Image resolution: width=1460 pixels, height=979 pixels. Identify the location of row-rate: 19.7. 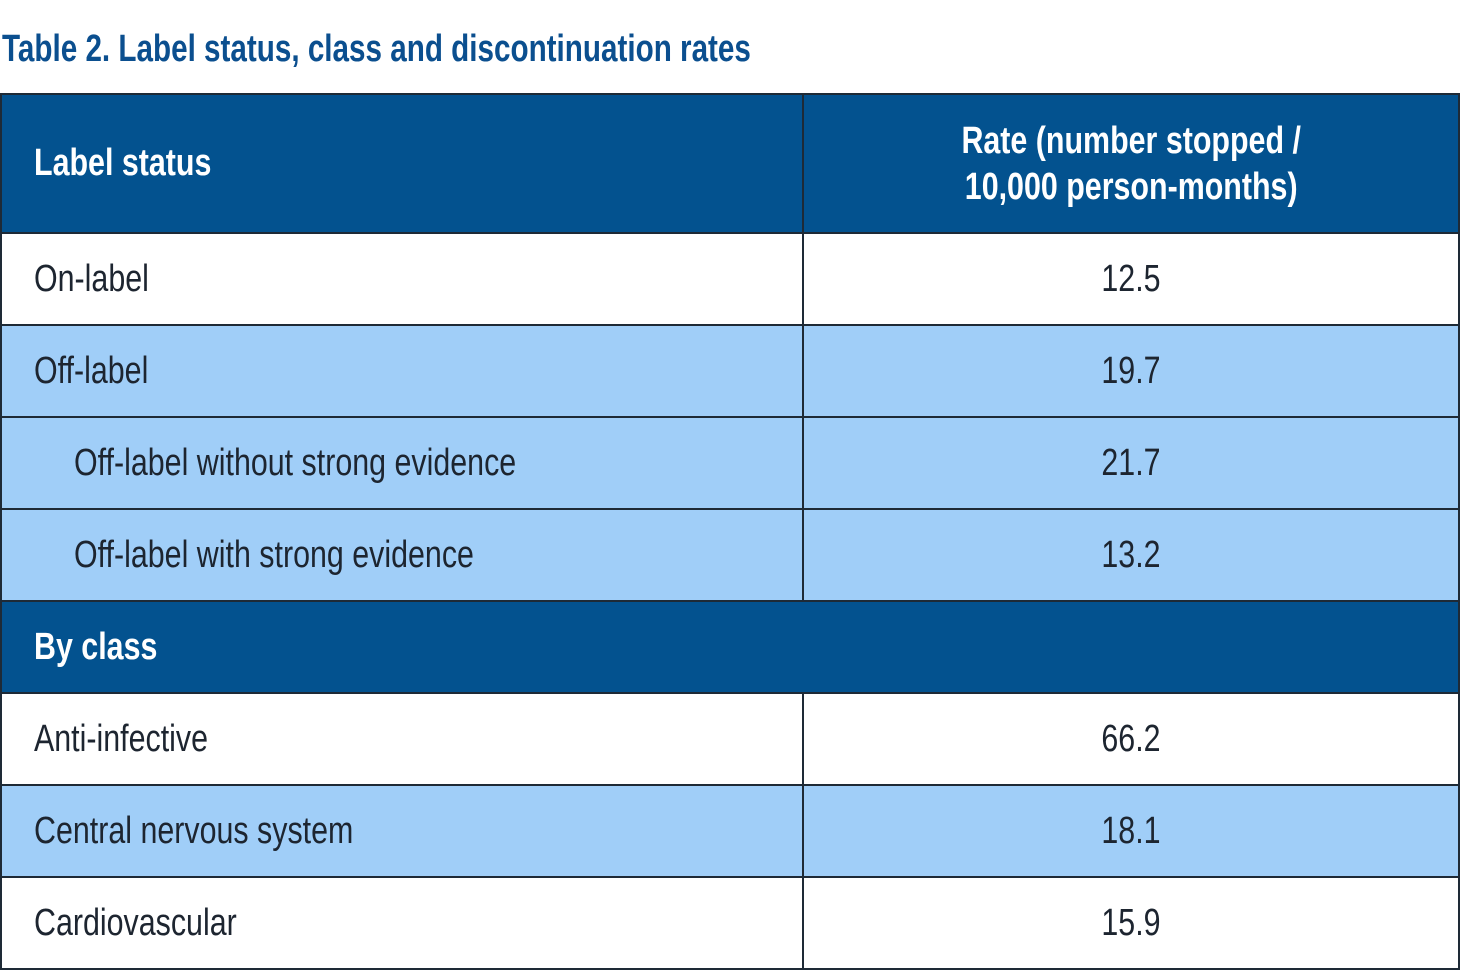
(1131, 371).